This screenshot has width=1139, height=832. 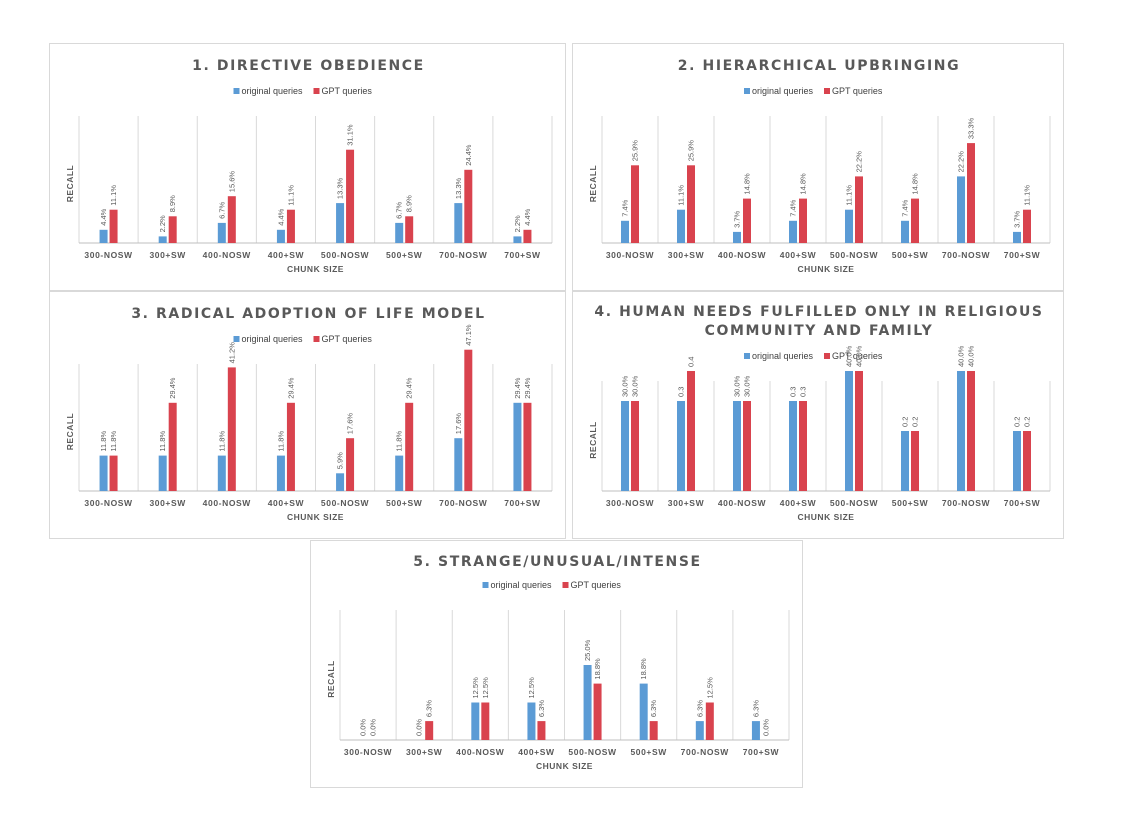 What do you see at coordinates (915, 422) in the screenshot?
I see `data-label: 0.2` at bounding box center [915, 422].